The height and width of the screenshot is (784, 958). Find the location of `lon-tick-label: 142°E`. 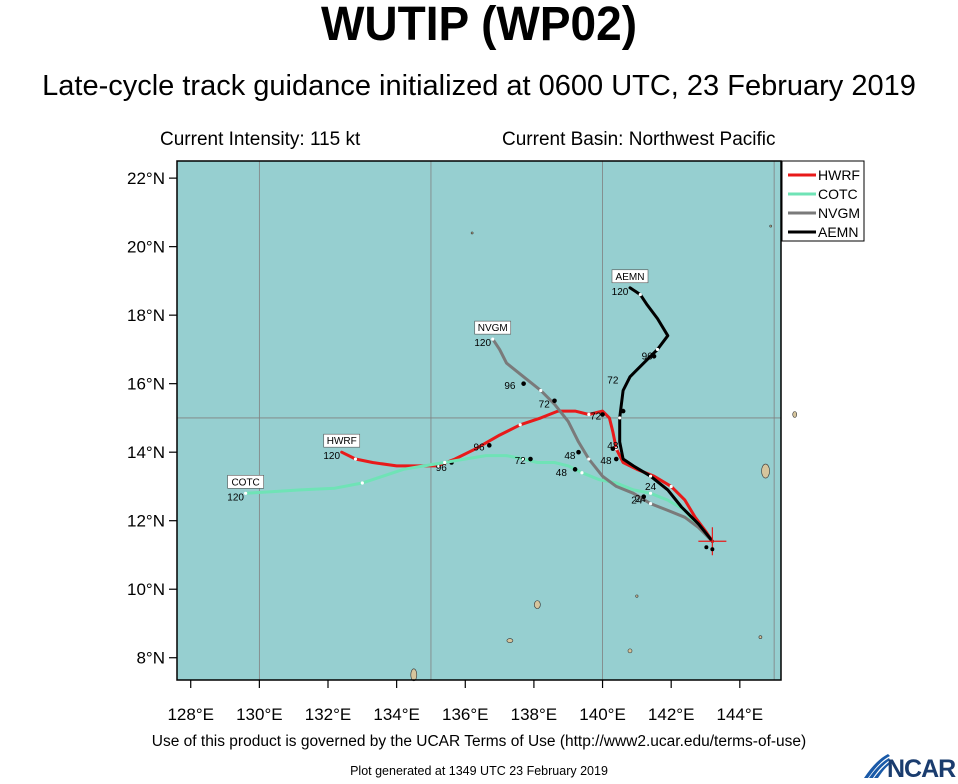

lon-tick-label: 142°E is located at coordinates (671, 714).